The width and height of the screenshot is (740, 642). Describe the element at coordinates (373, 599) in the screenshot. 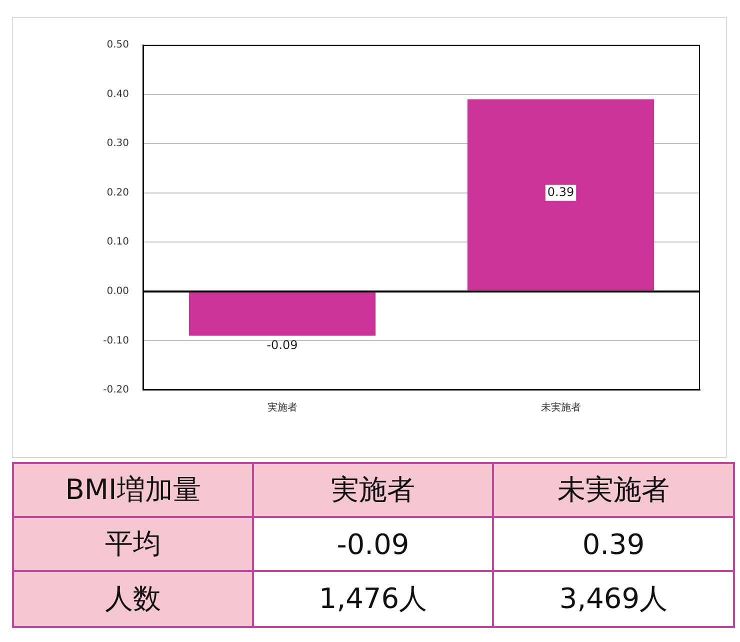

I see `text: 1,476人` at that location.